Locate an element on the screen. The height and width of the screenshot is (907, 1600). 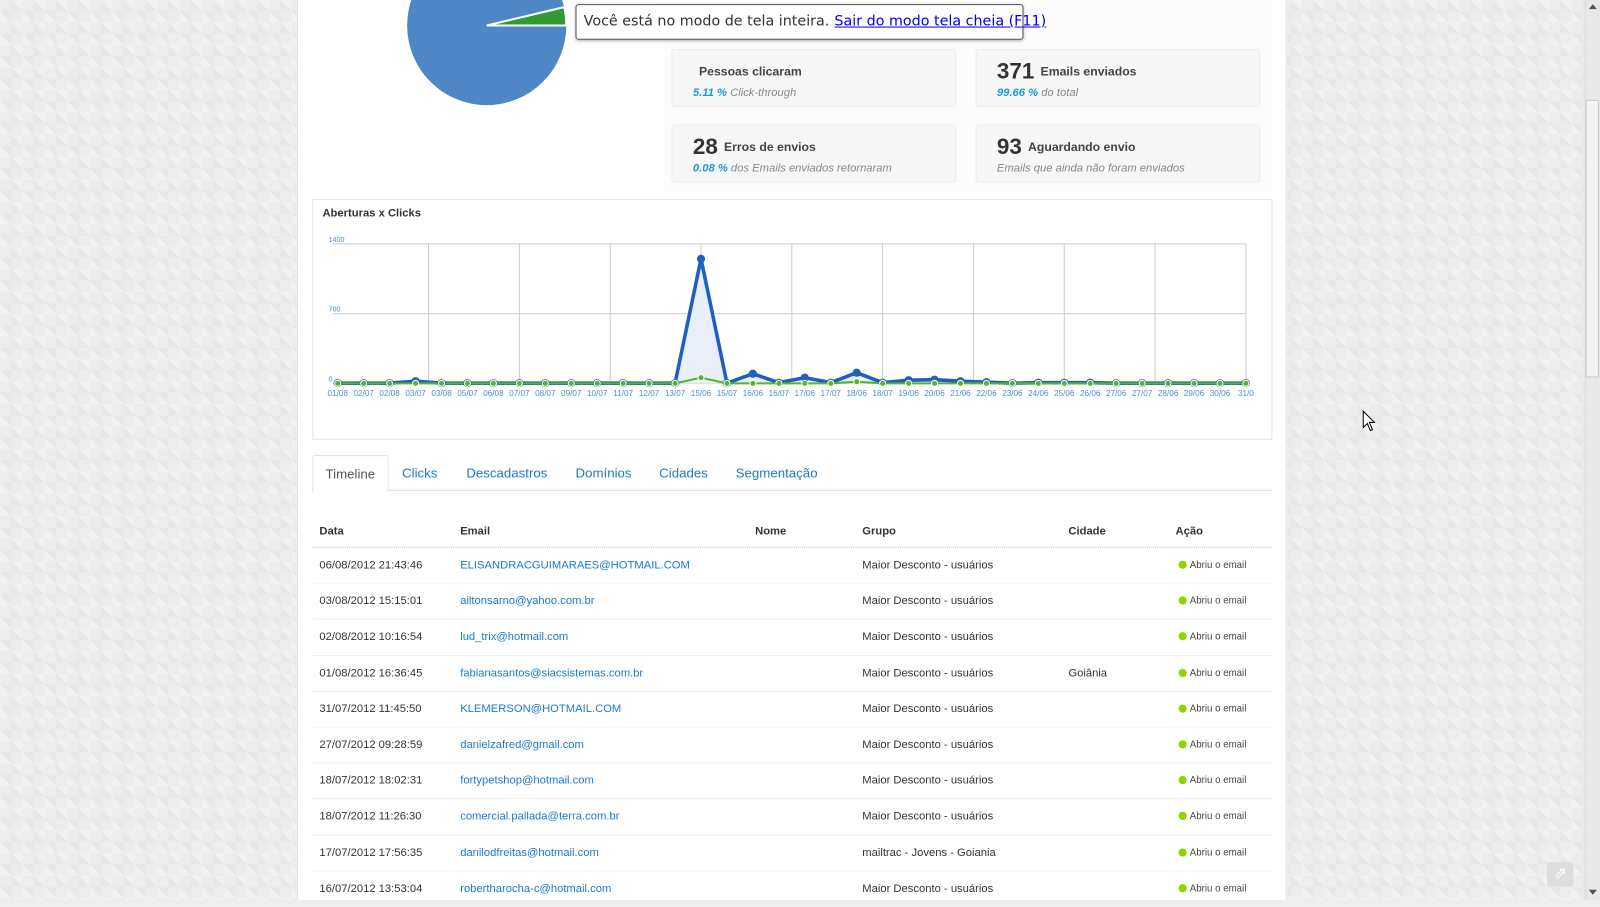
email-link: robertharocha-c@hotmail.com is located at coordinates (536, 888).